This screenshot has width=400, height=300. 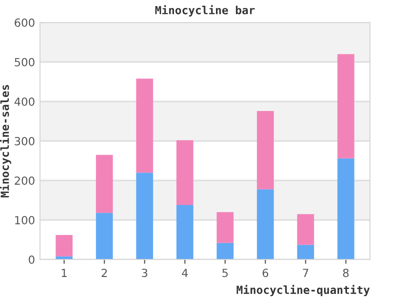 What do you see at coordinates (6, 141) in the screenshot?
I see `y-axis-title: Minocycline-sales` at bounding box center [6, 141].